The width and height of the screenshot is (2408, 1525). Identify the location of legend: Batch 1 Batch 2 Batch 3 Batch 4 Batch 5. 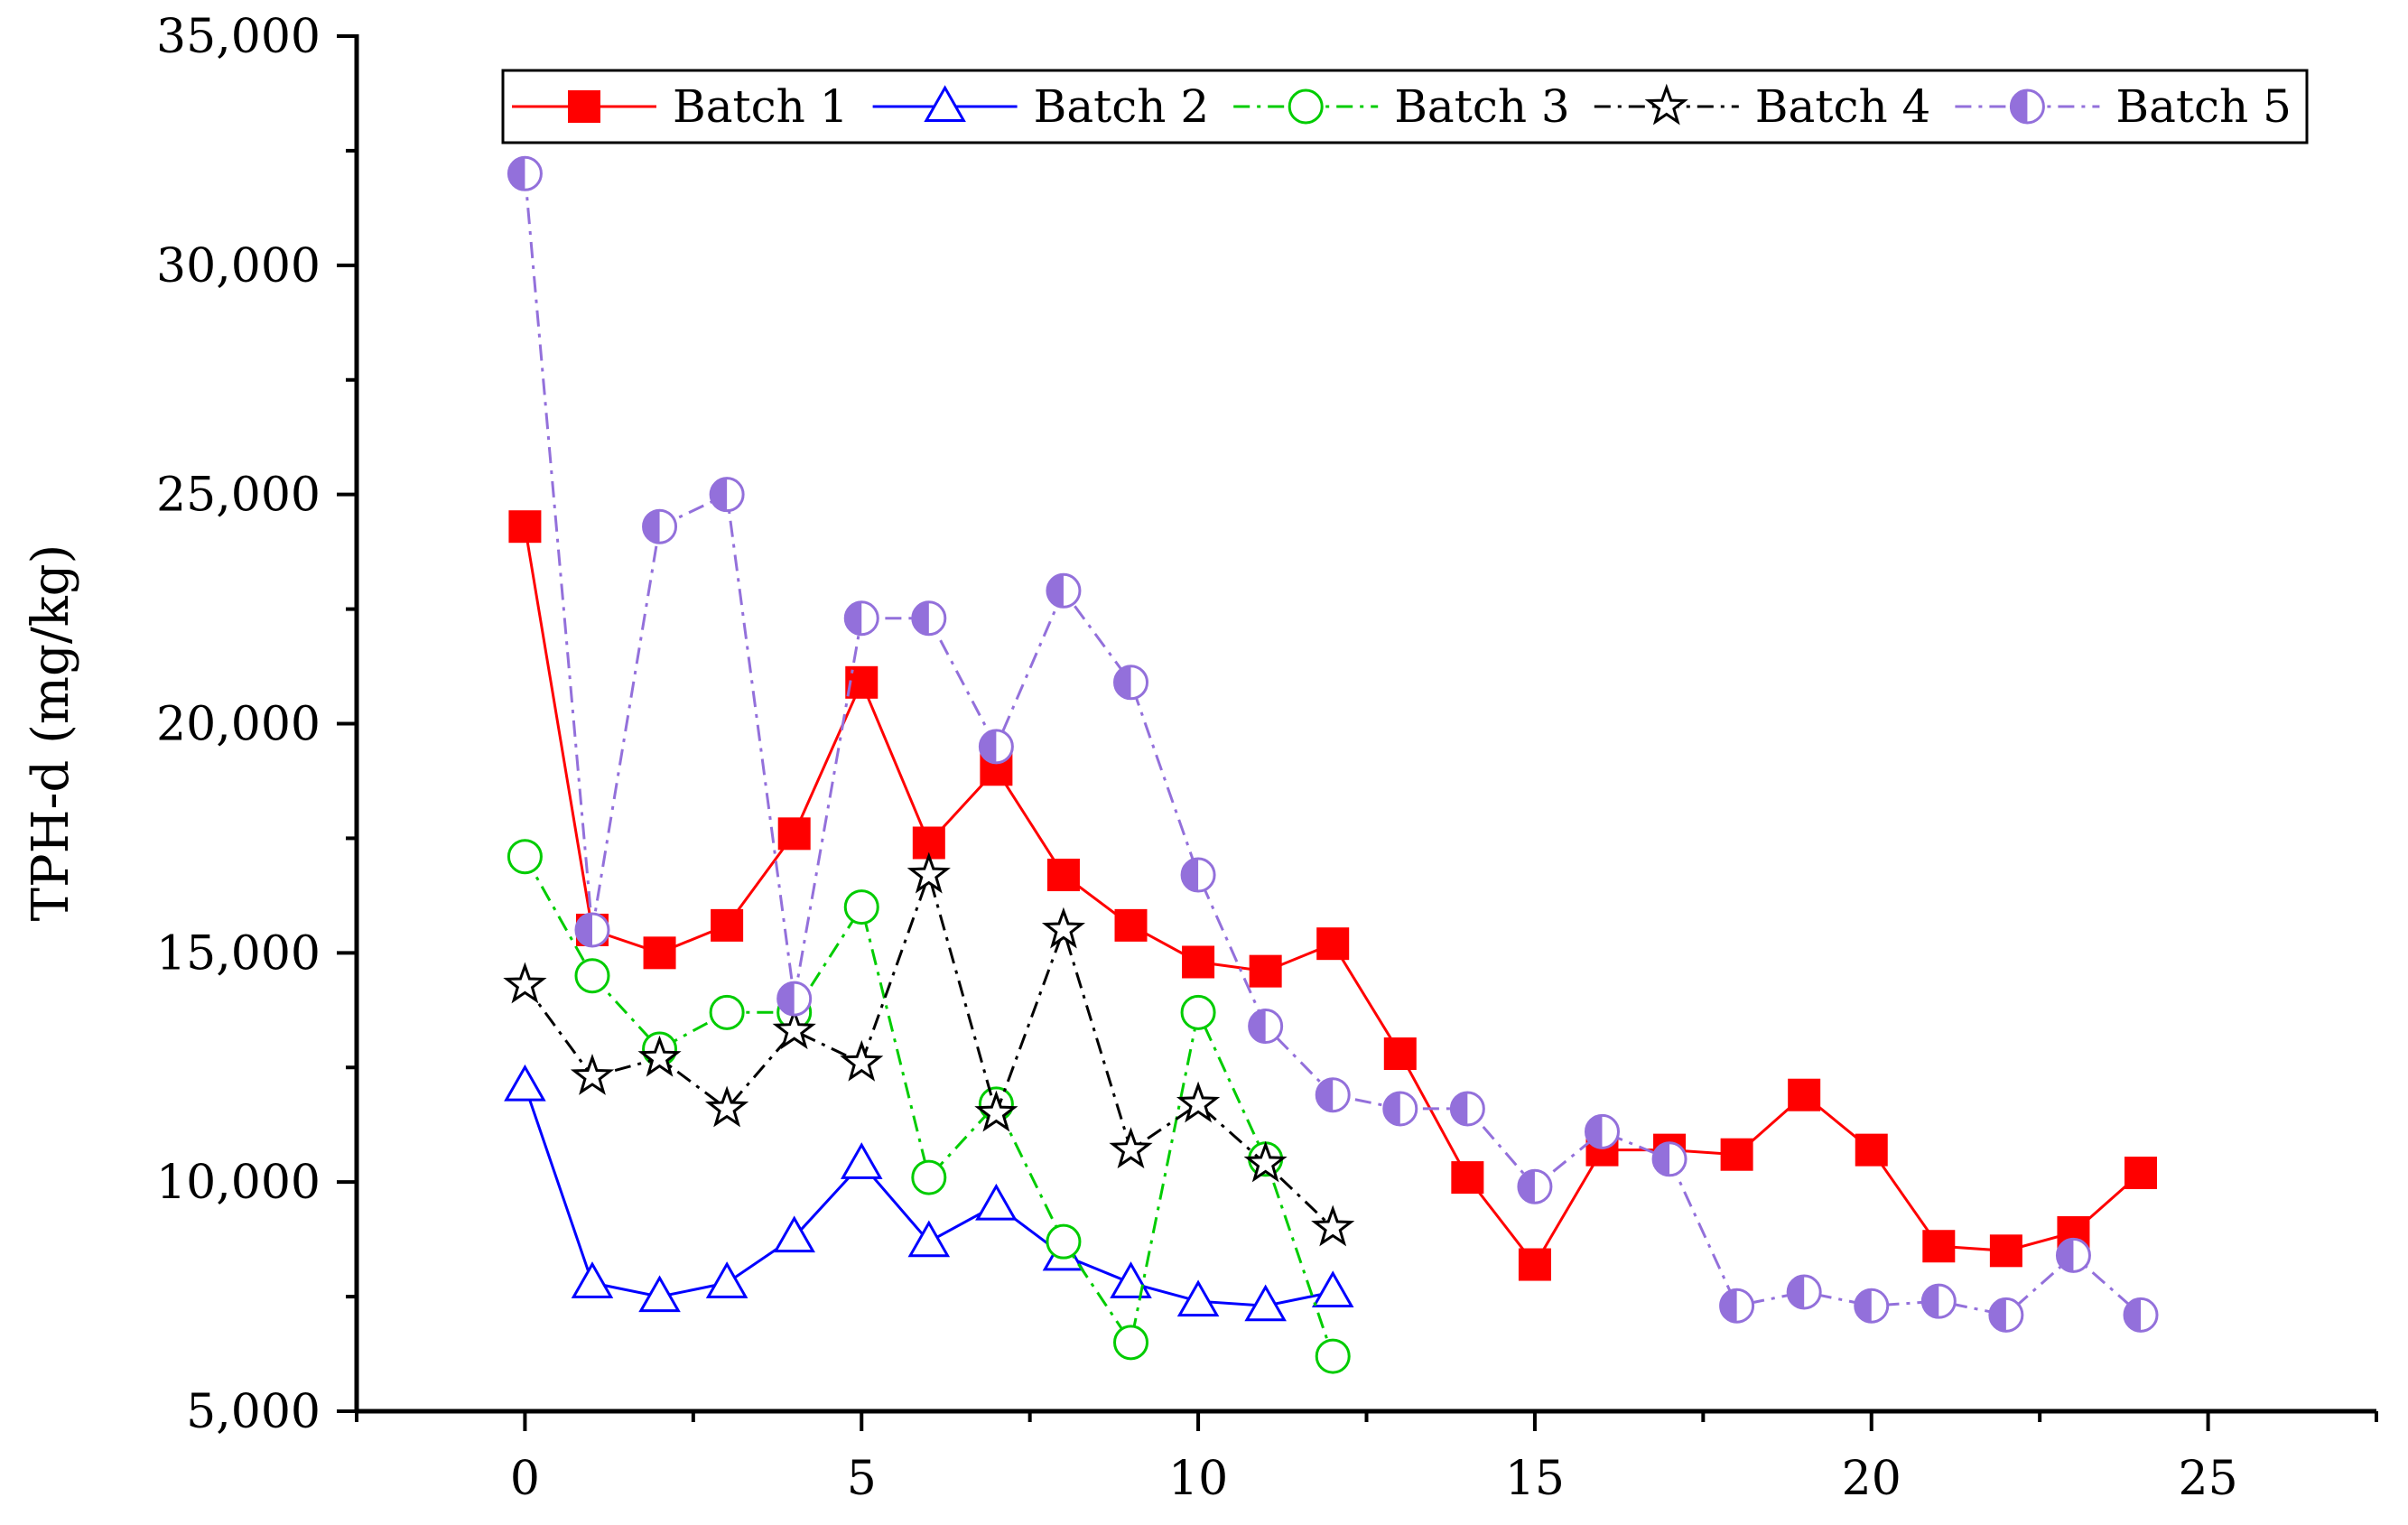
(1405, 106).